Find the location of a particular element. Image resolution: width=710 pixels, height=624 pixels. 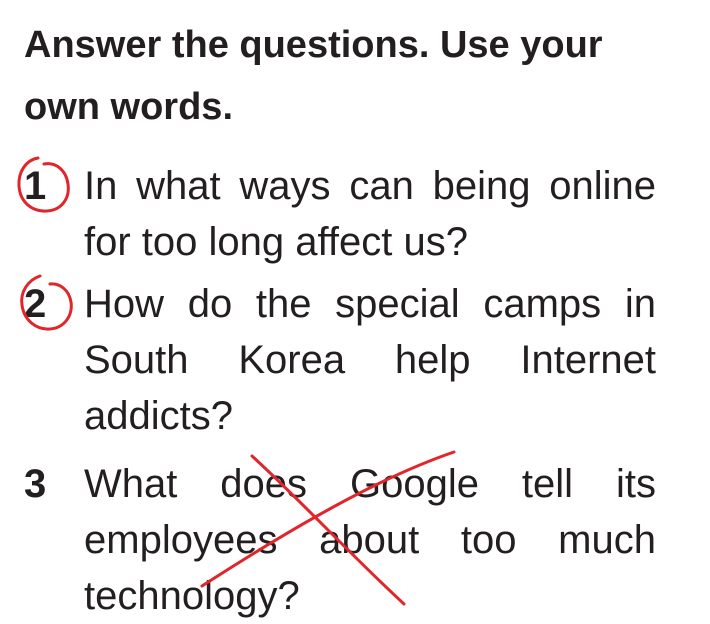

question-number: 1 is located at coordinates (35, 186).